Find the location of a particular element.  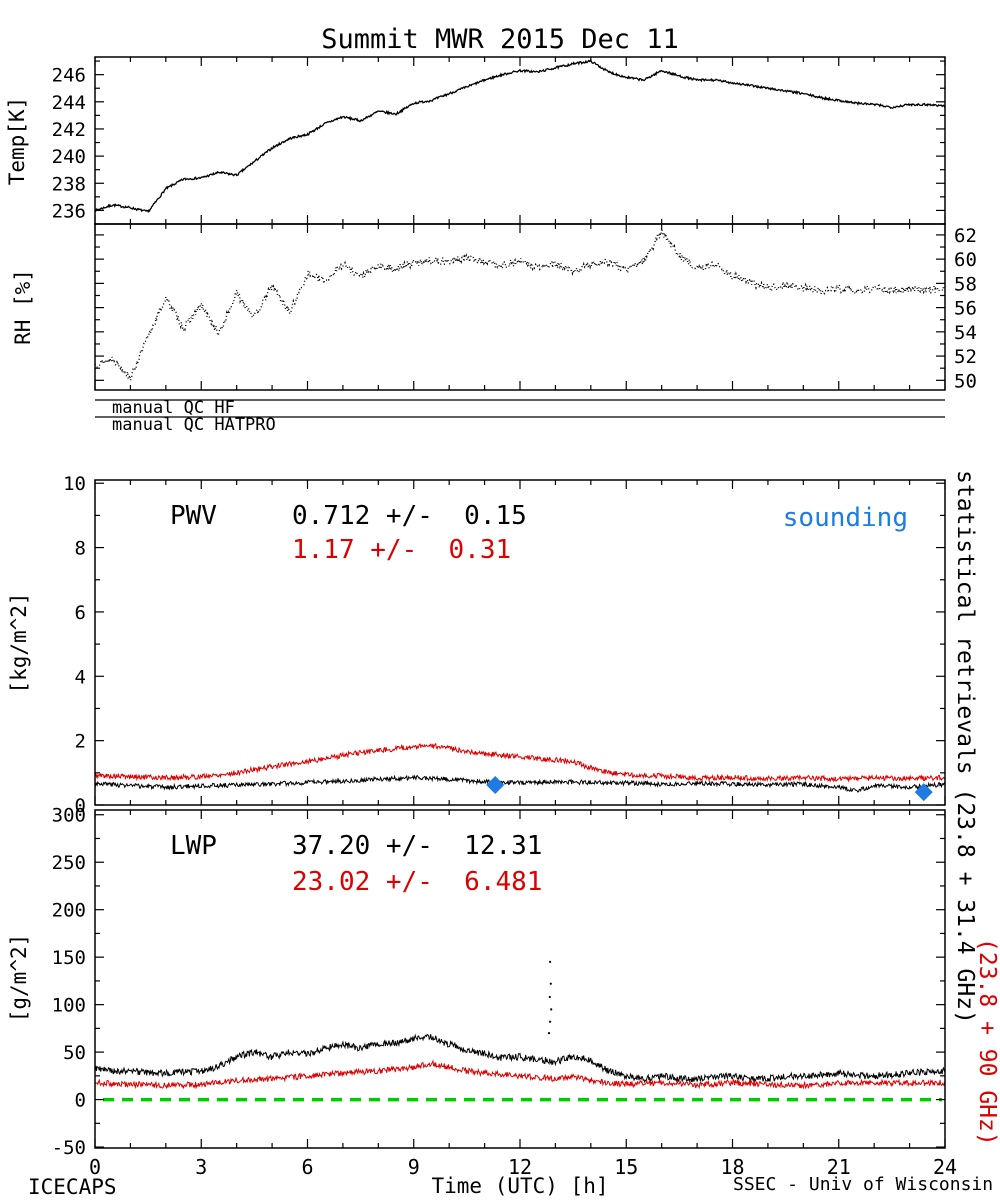

pwv-axis-label: [kg/m^2] is located at coordinates (19, 642).